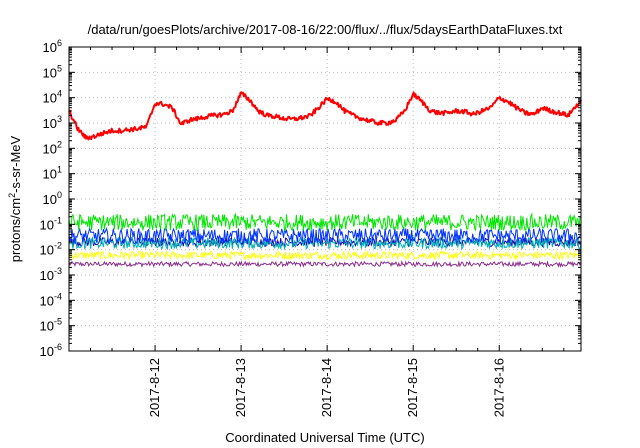 This screenshot has width=640, height=448. I want to click on y-tick-label: 10⁵, so click(52, 71).